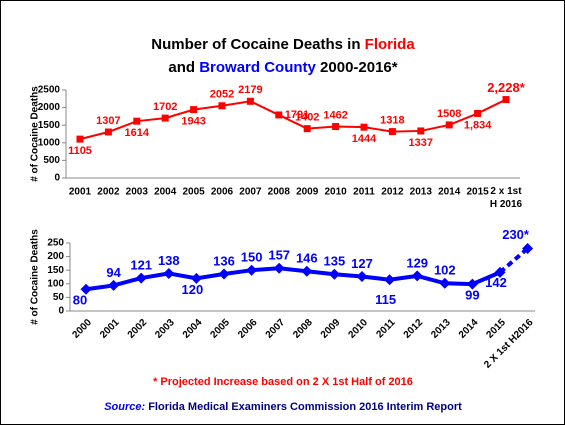 The height and width of the screenshot is (425, 565). Describe the element at coordinates (108, 121) in the screenshot. I see `data-label: 1307` at that location.